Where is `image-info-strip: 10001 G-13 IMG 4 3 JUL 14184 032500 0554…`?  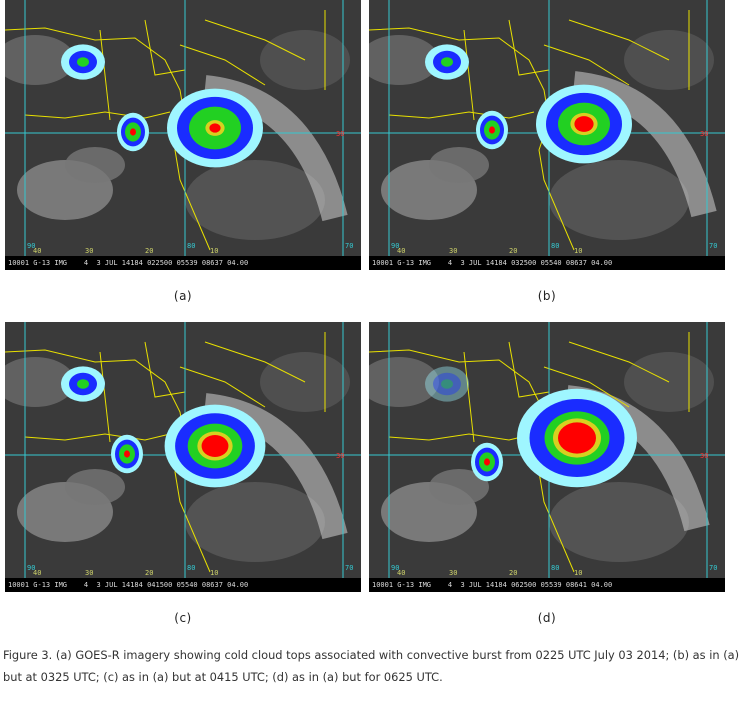 image-info-strip: 10001 G-13 IMG 4 3 JUL 14184 032500 0554… is located at coordinates (547, 263).